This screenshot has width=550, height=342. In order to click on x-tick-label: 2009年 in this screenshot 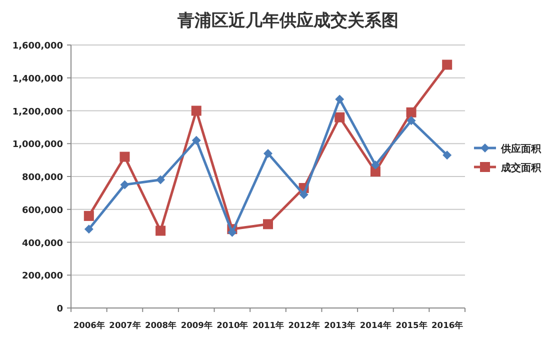, I will do `click(196, 325)`.